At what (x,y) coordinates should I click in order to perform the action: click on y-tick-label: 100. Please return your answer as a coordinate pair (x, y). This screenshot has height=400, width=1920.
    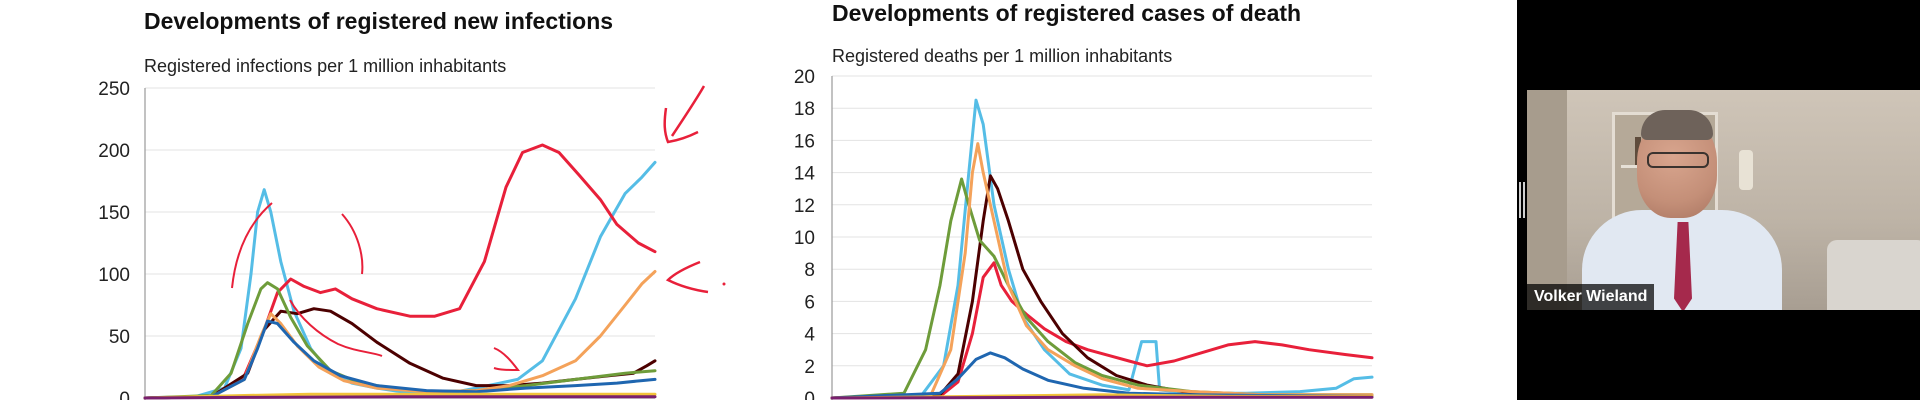
    Looking at the image, I should click on (114, 275).